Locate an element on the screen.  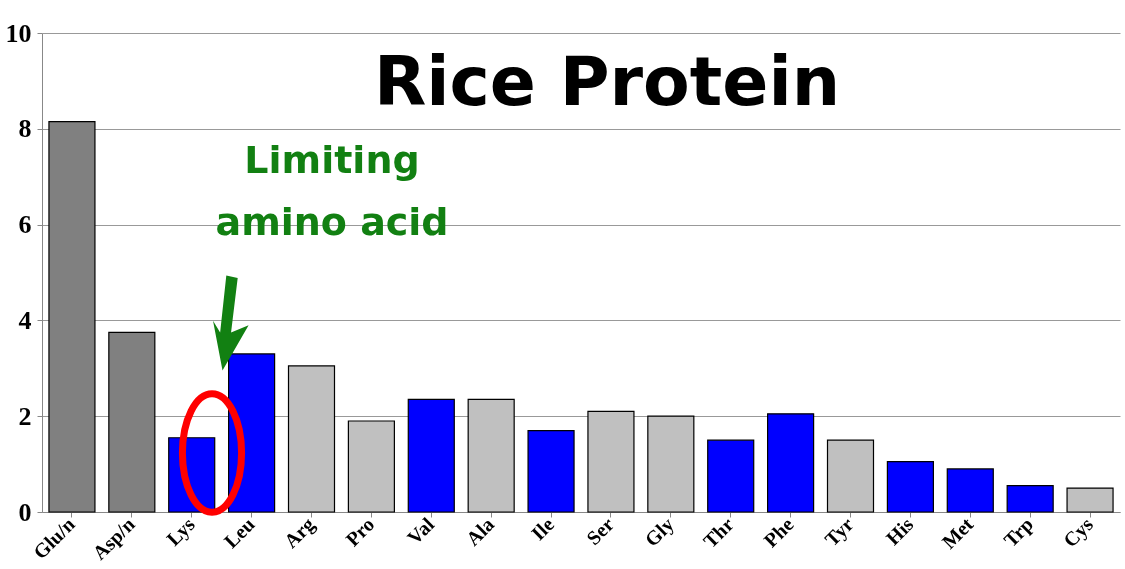
x-tick-label: Tyr is located at coordinates (839, 532).